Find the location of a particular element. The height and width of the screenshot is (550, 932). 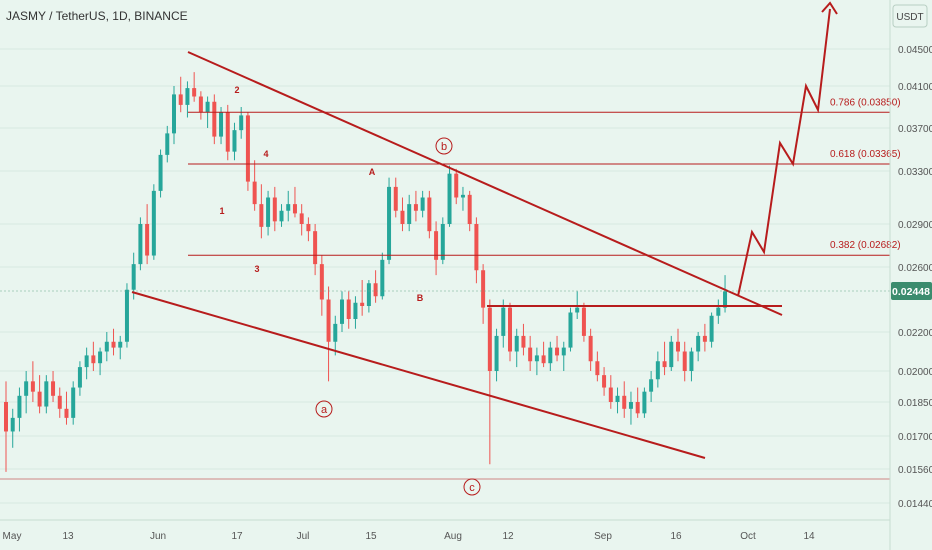

last-price-label: 0.02448 is located at coordinates (911, 292).